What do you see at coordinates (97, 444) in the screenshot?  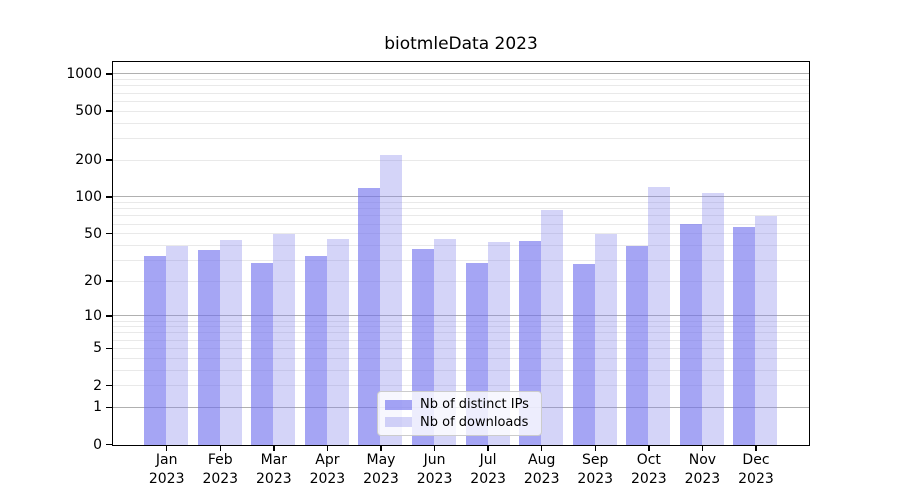 I see `y-tick-label: 0` at bounding box center [97, 444].